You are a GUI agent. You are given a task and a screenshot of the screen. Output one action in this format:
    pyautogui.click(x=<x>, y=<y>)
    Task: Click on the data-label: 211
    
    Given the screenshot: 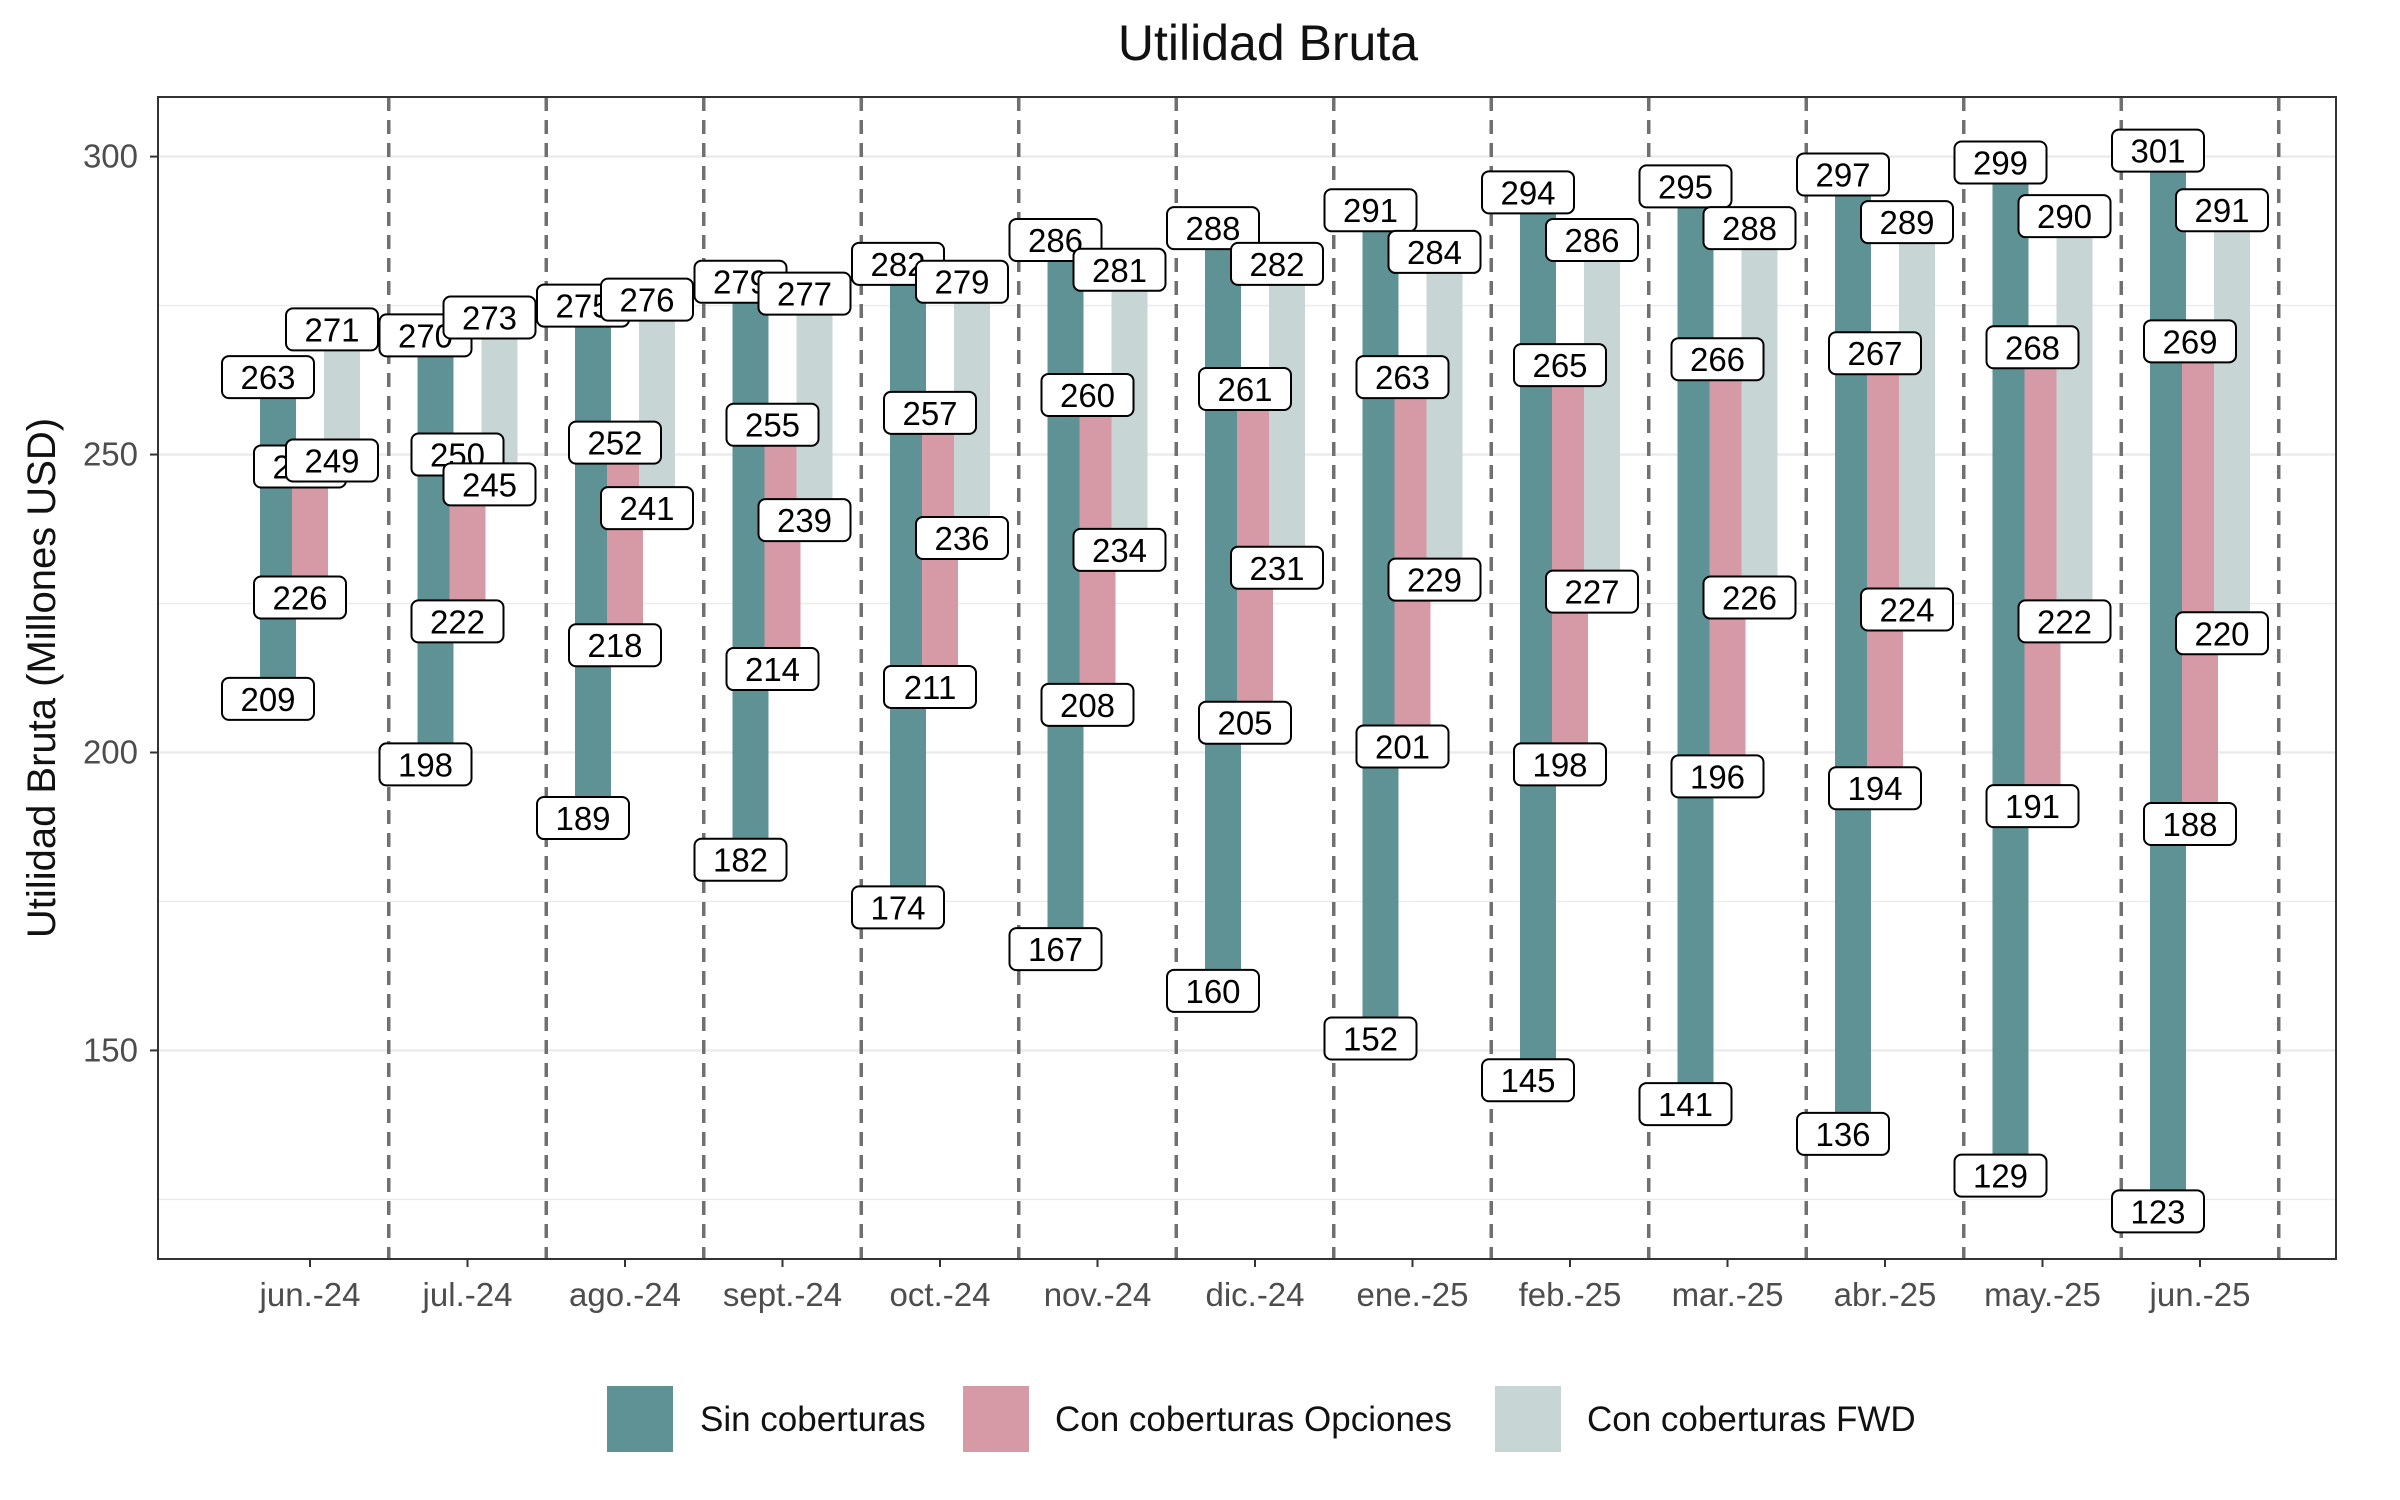 What is the action you would take?
    pyautogui.click(x=930, y=686)
    